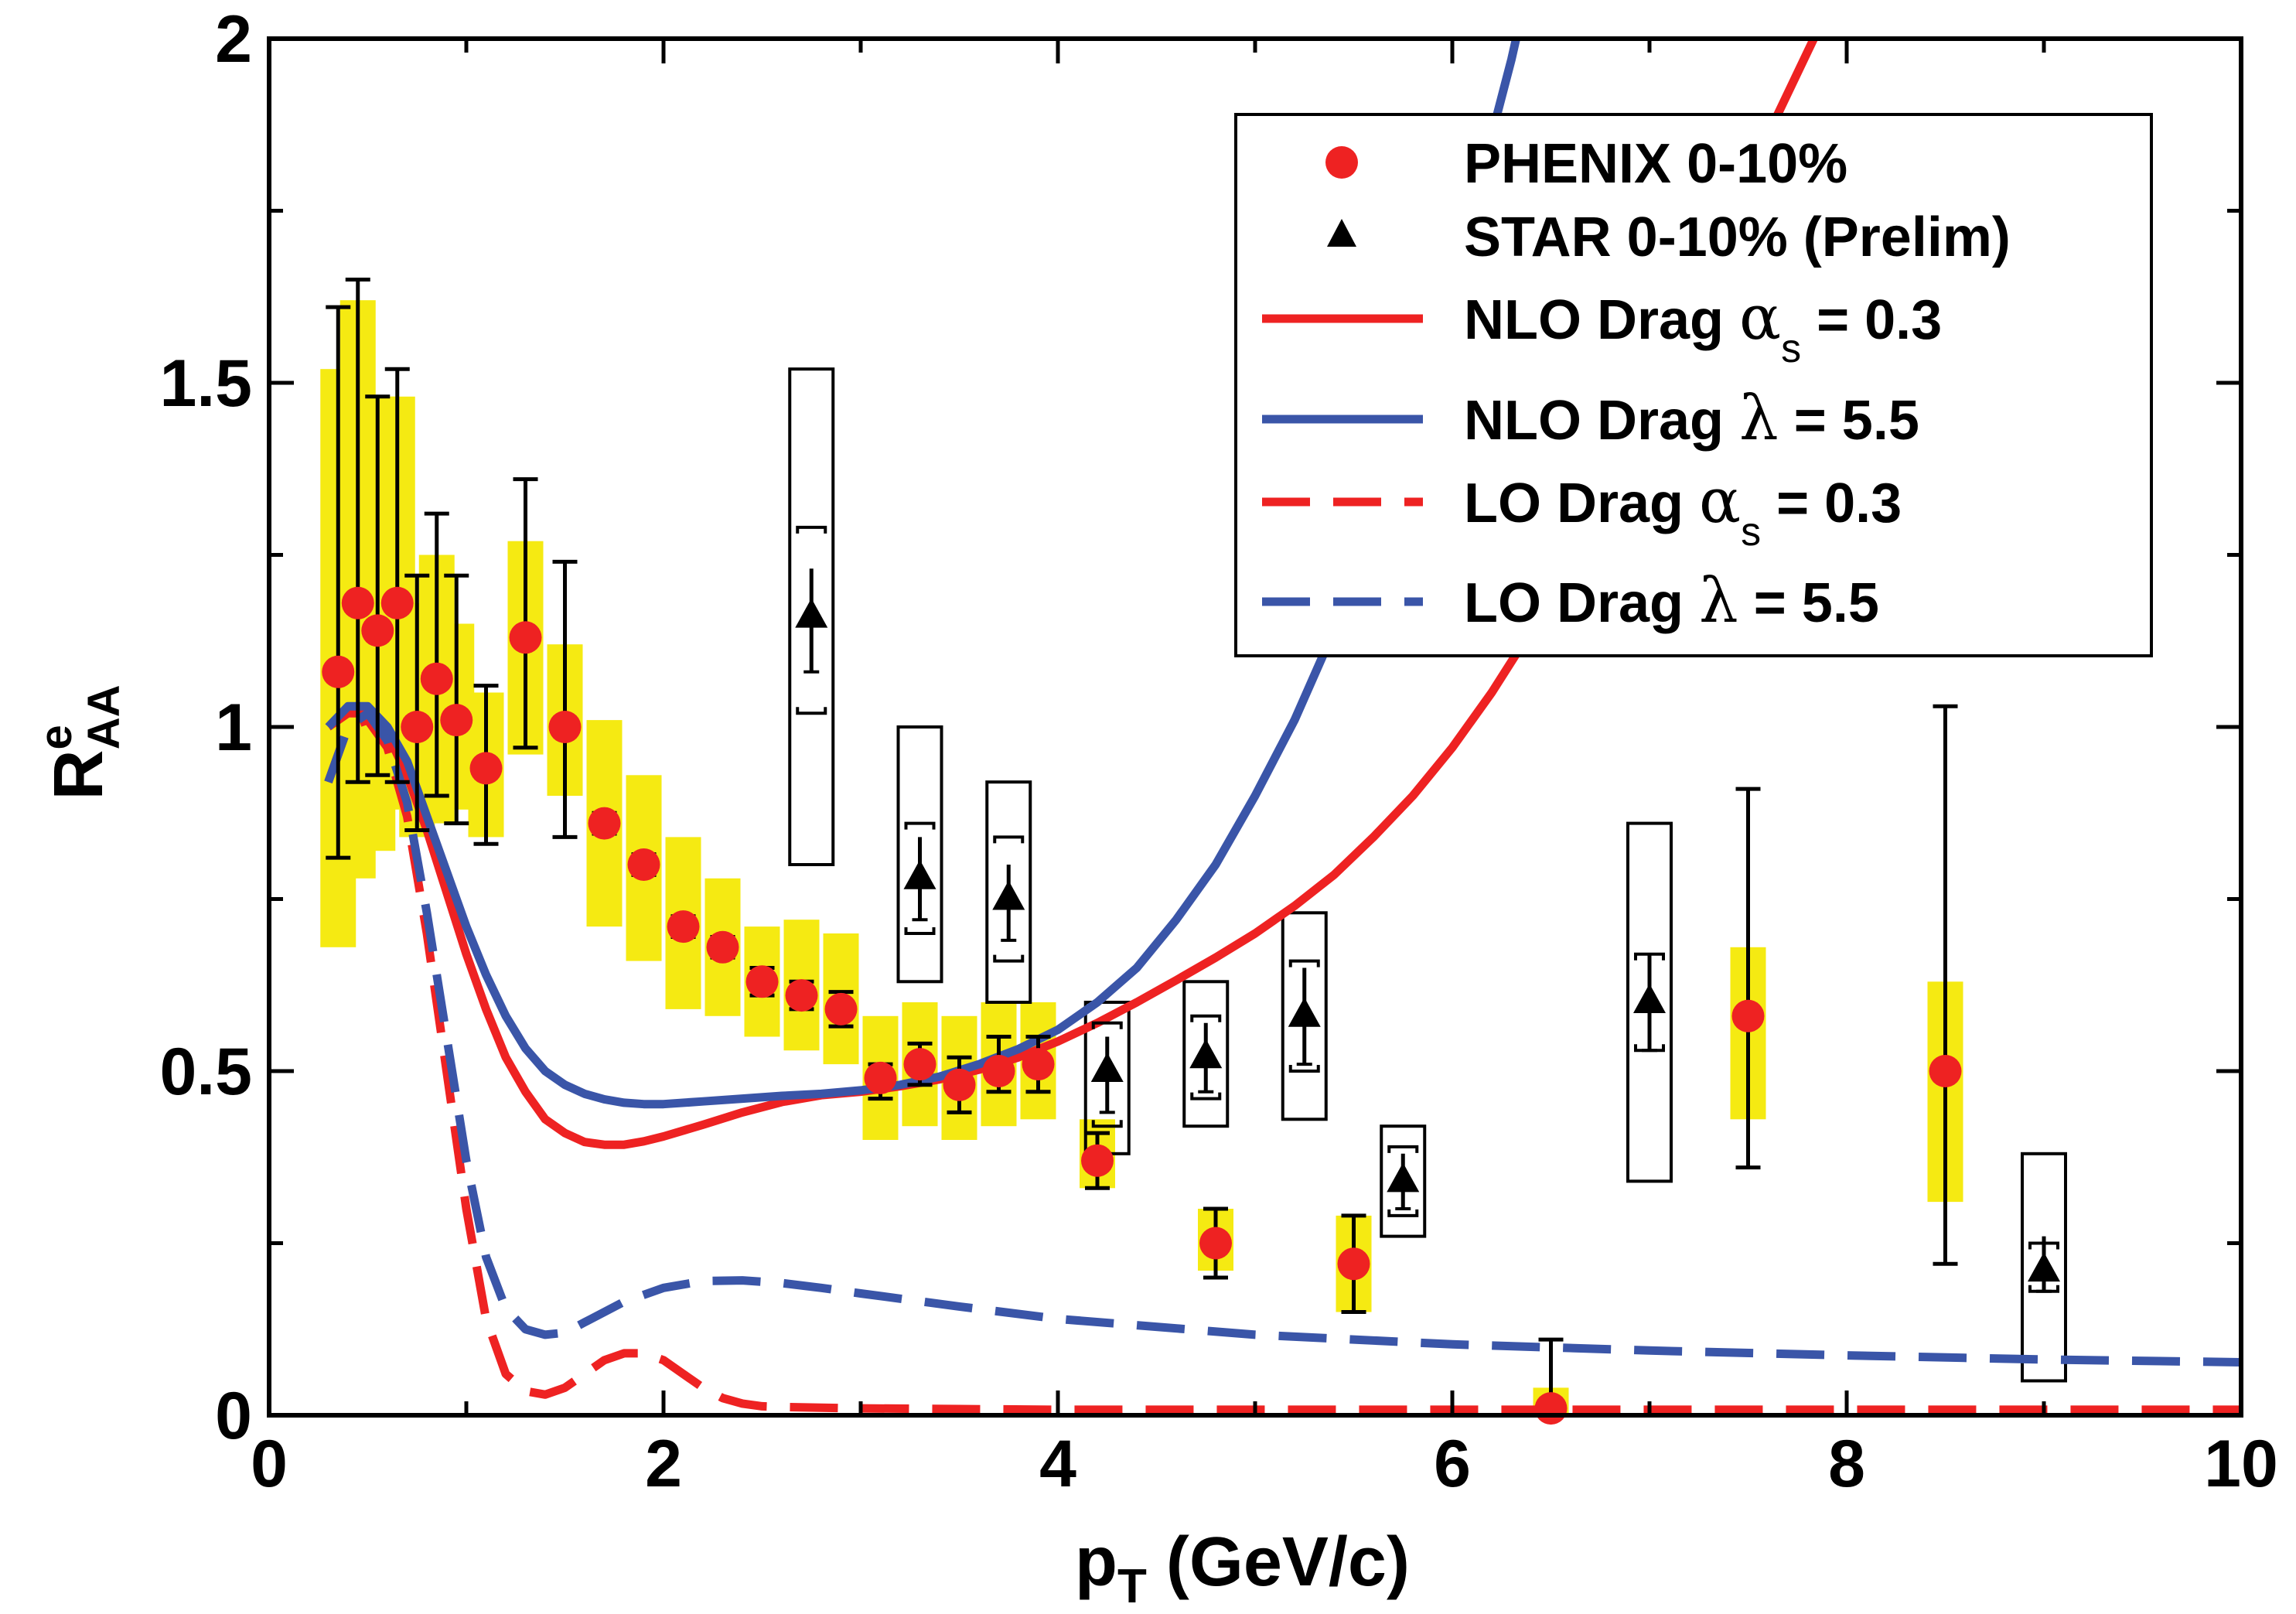 This screenshot has height=1614, width=2296. I want to click on x-tick-label: 2, so click(663, 1464).